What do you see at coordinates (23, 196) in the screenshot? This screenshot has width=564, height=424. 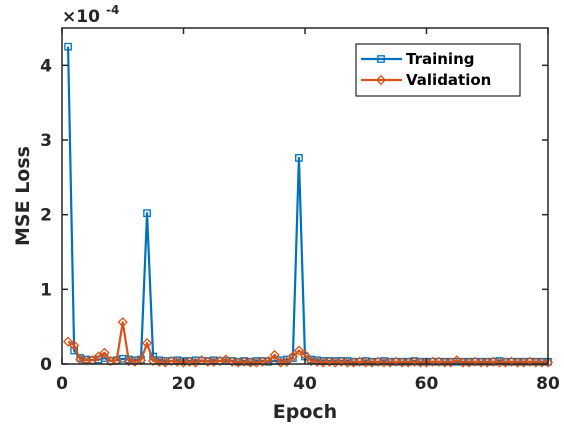 I see `y-axis-title: MSE Loss` at bounding box center [23, 196].